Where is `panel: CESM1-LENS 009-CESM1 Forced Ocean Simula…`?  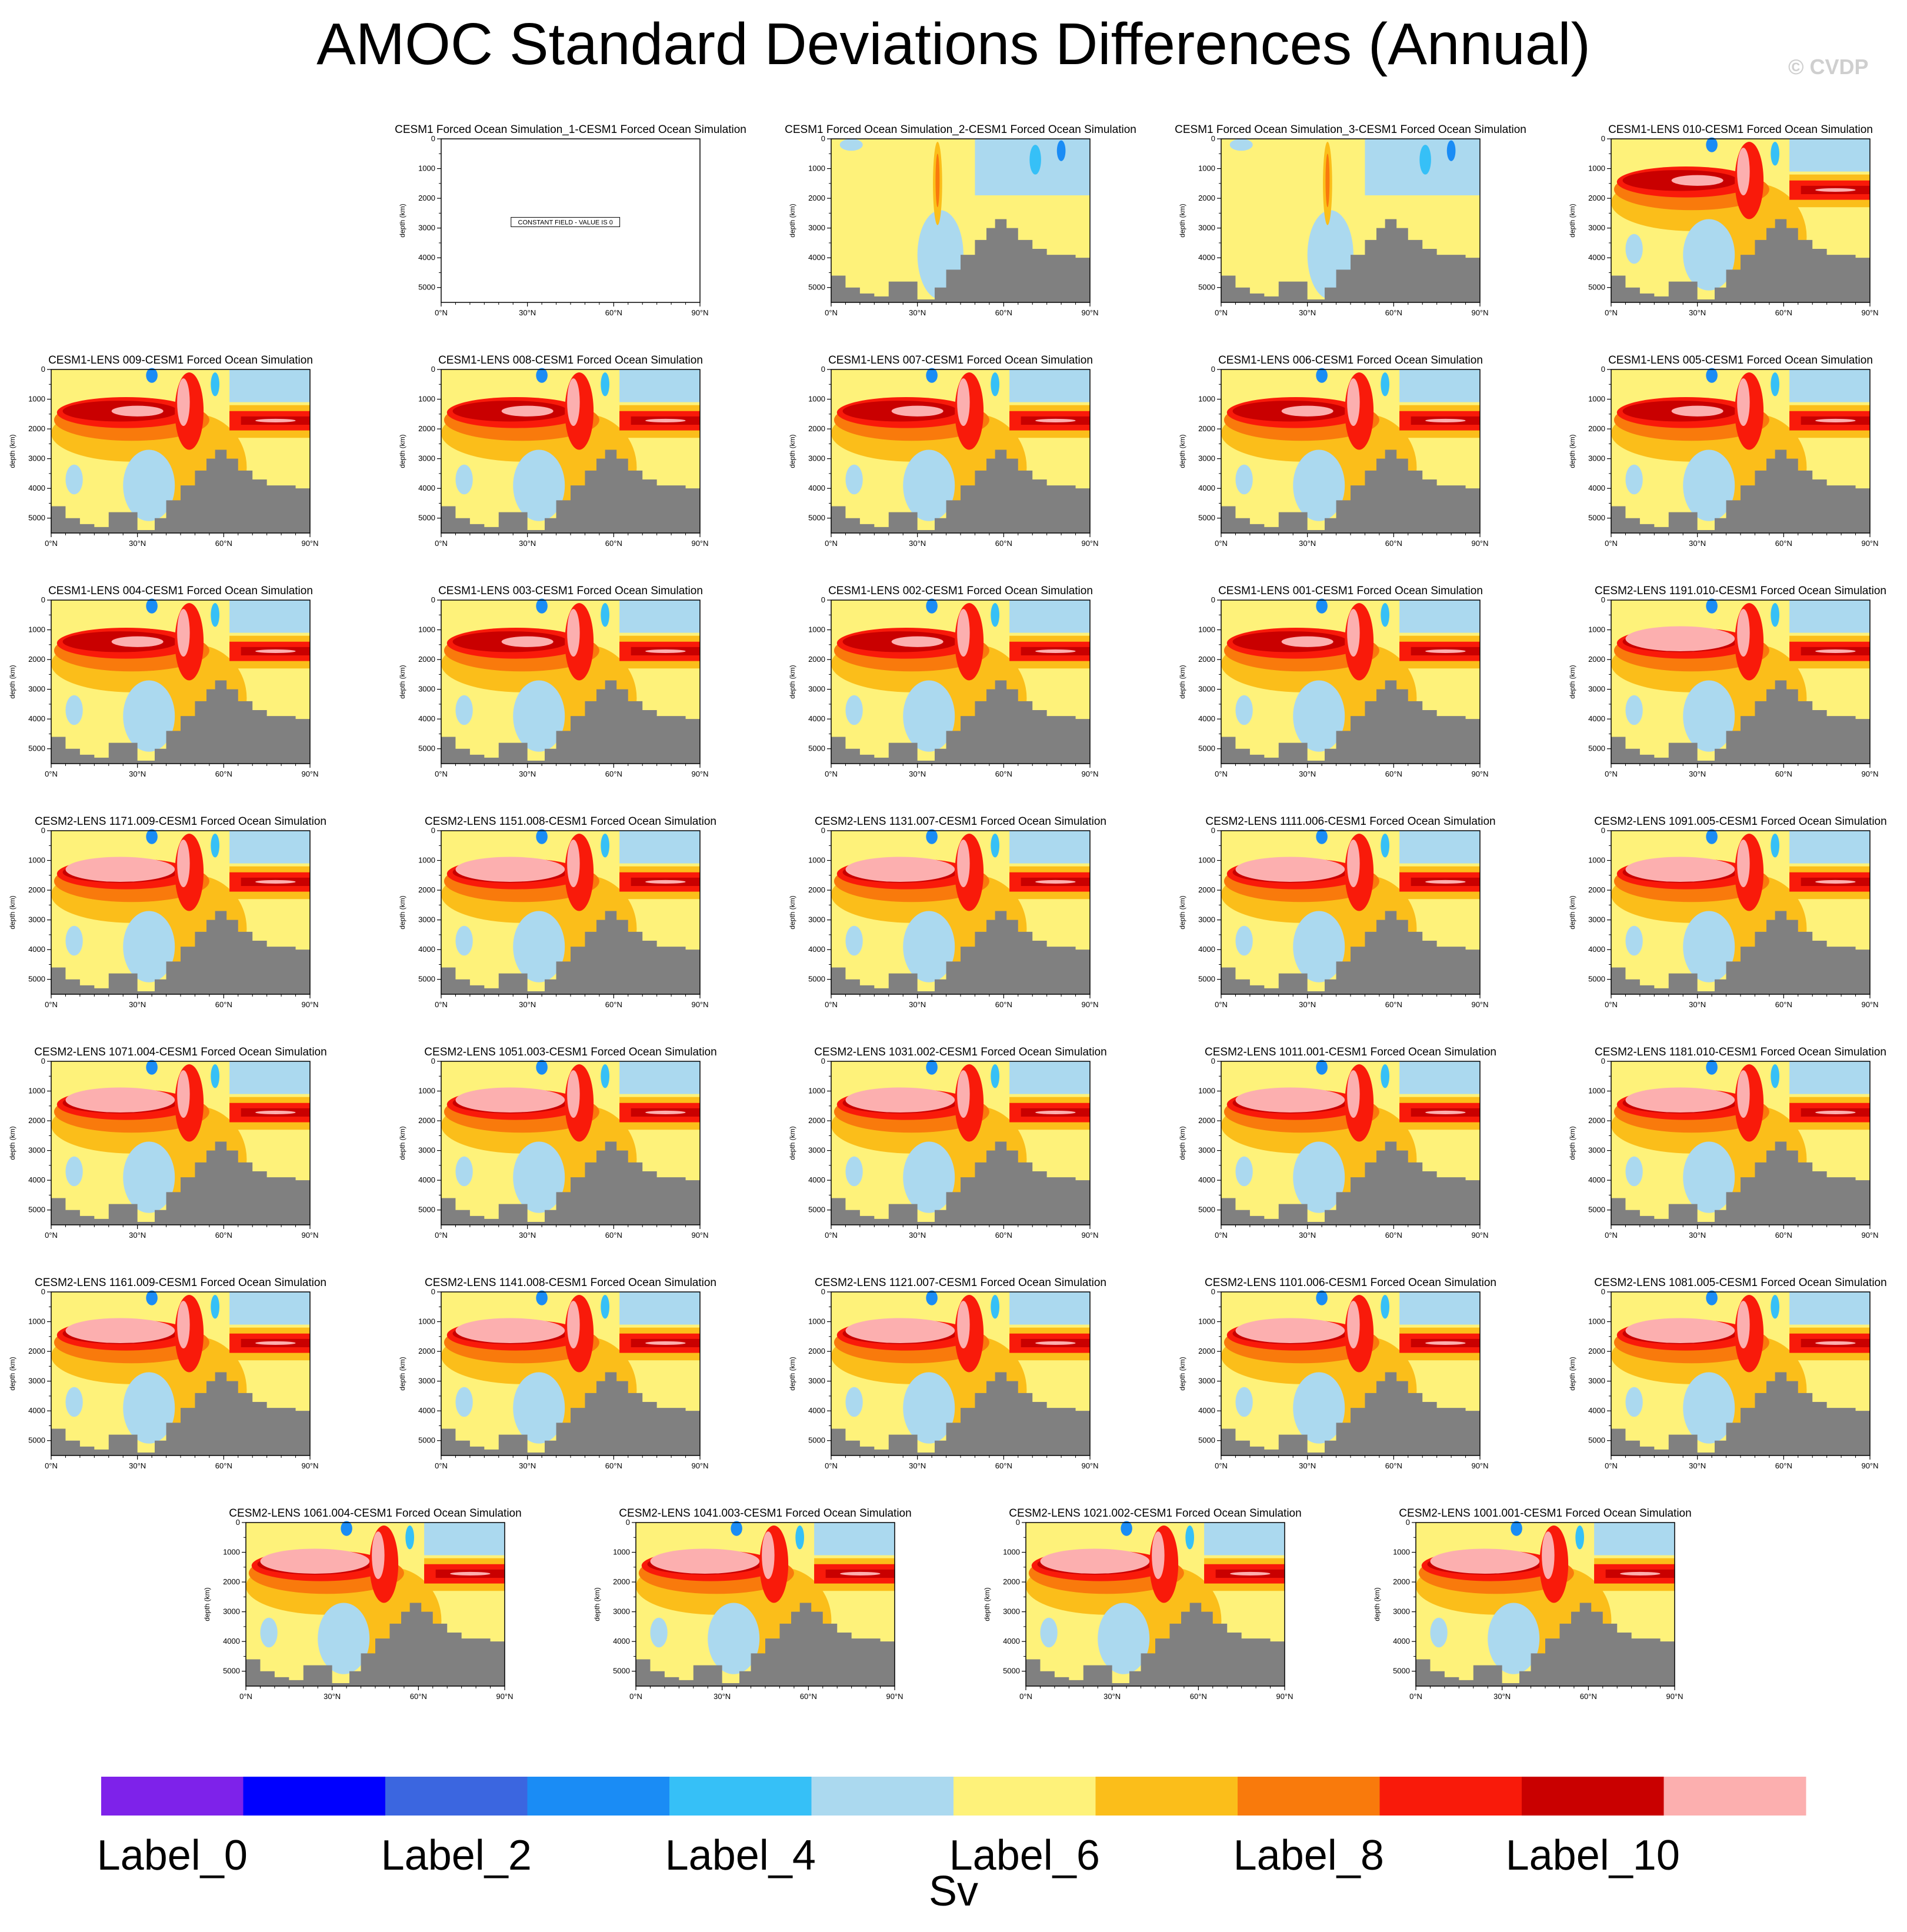 panel: CESM1-LENS 009-CESM1 Forced Ocean Simula… is located at coordinates (163, 451).